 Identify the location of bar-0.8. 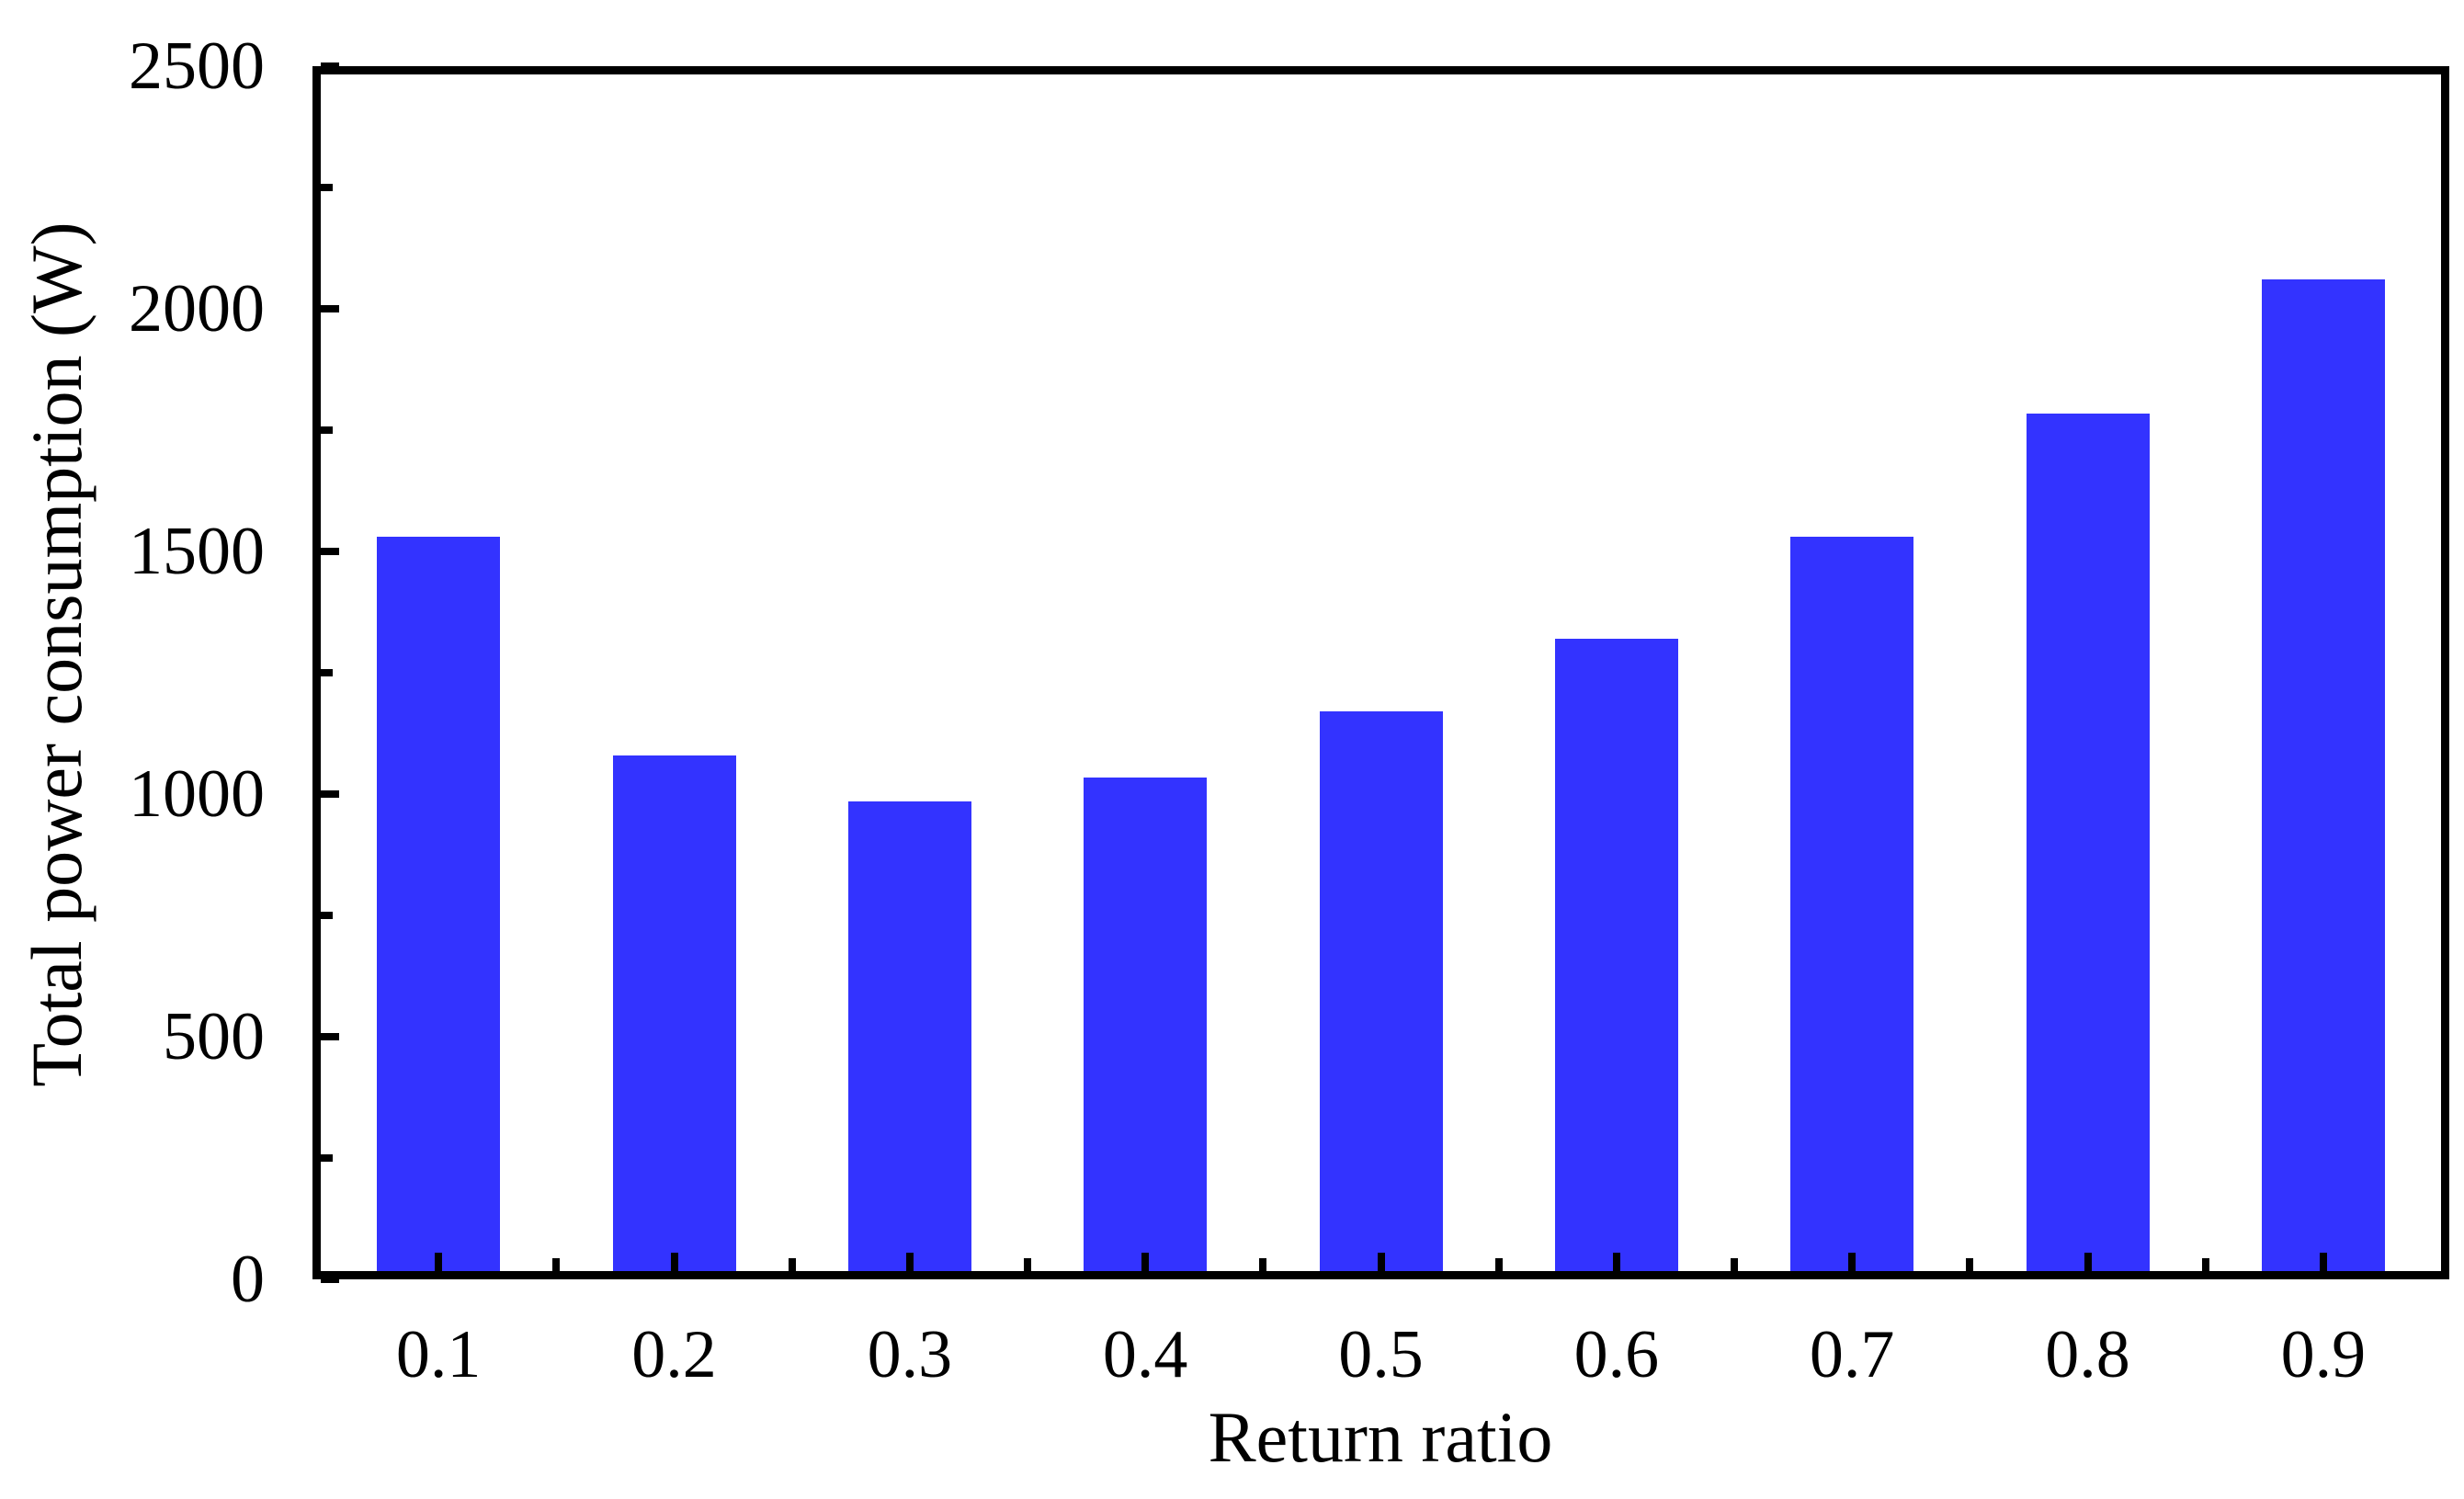
(2088, 845).